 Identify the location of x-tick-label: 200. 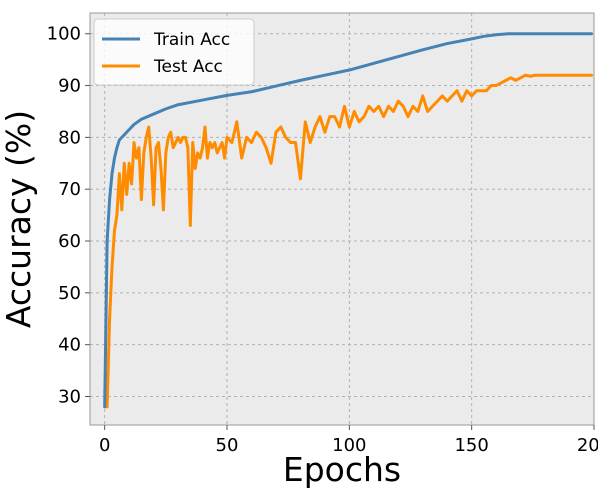
(587, 445).